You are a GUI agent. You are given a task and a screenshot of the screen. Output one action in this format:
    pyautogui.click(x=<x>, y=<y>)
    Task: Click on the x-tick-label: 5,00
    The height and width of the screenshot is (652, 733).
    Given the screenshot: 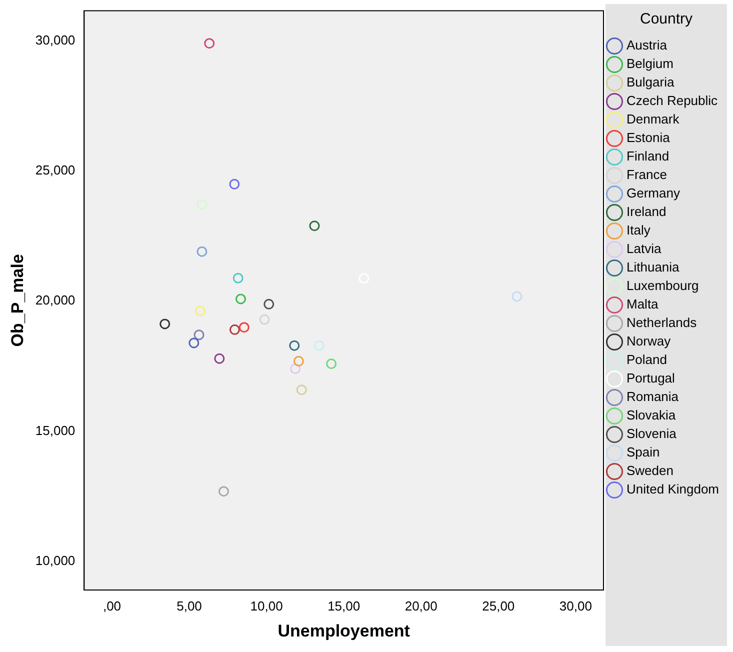 What is the action you would take?
    pyautogui.click(x=189, y=606)
    